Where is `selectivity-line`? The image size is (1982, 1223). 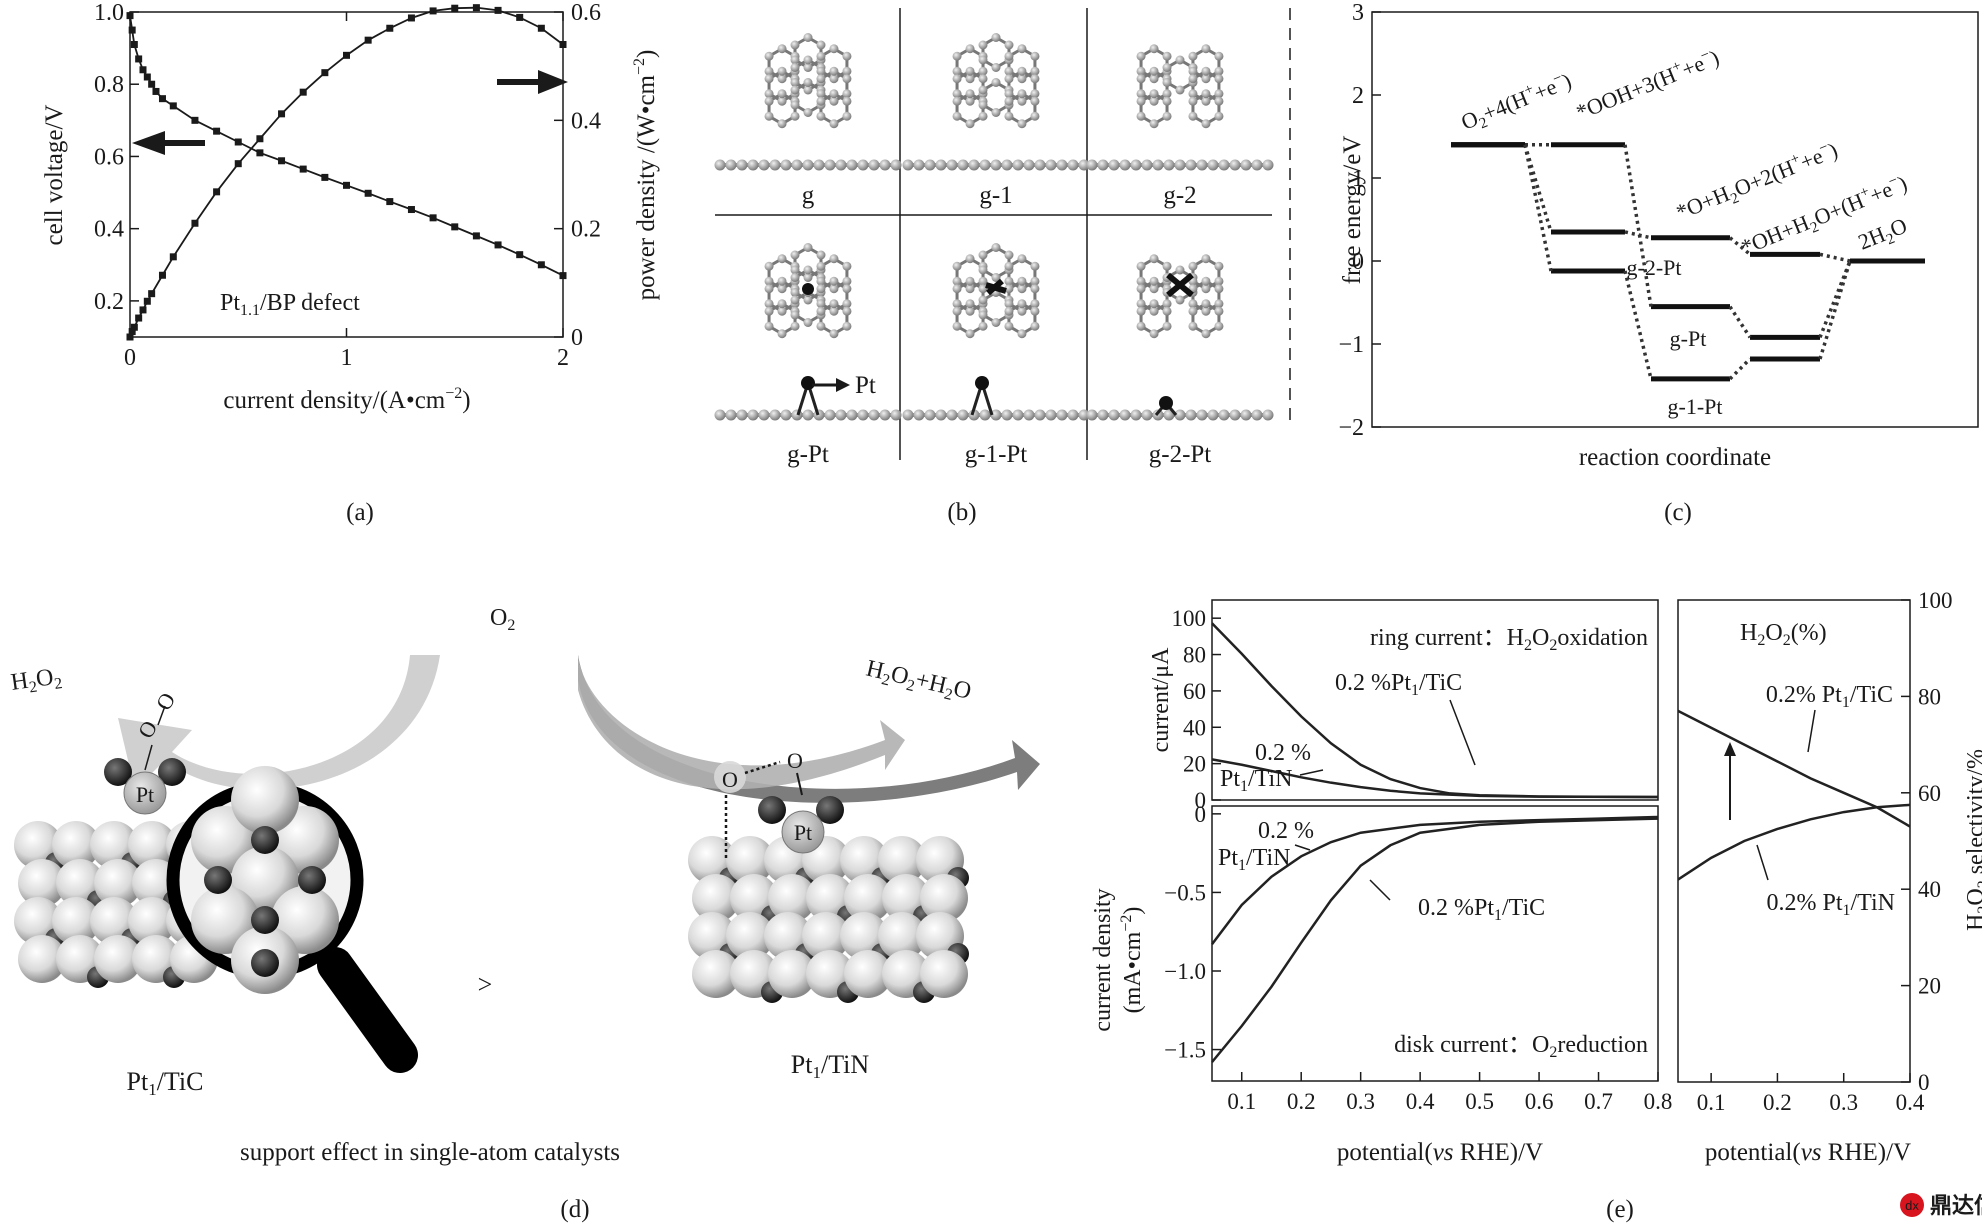
selectivity-line is located at coordinates (1794, 842).